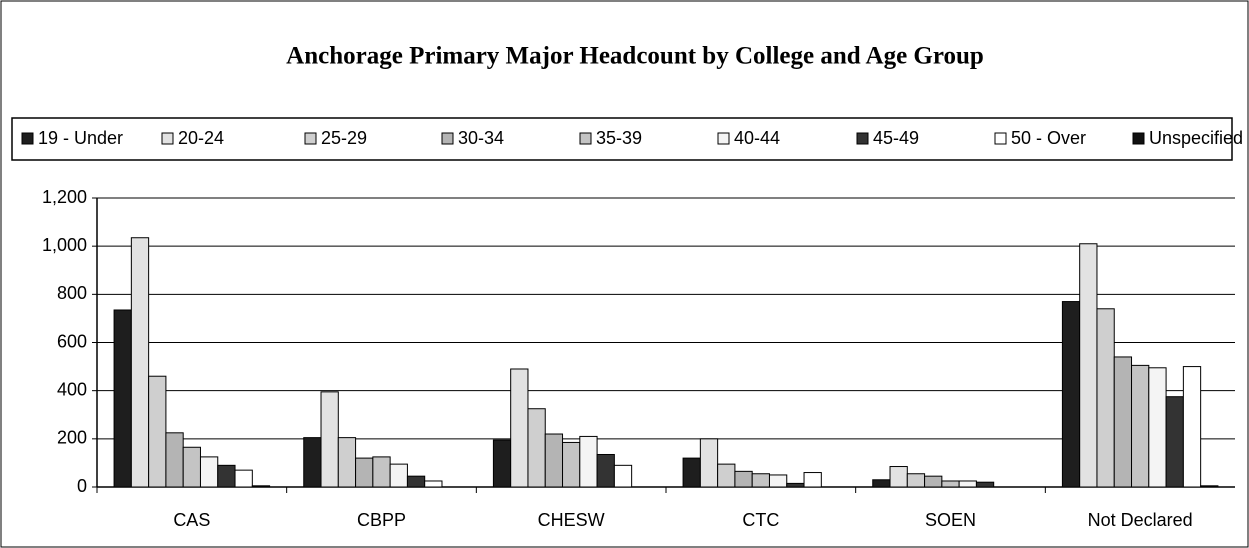  I want to click on legend-label: 45-49, so click(896, 138).